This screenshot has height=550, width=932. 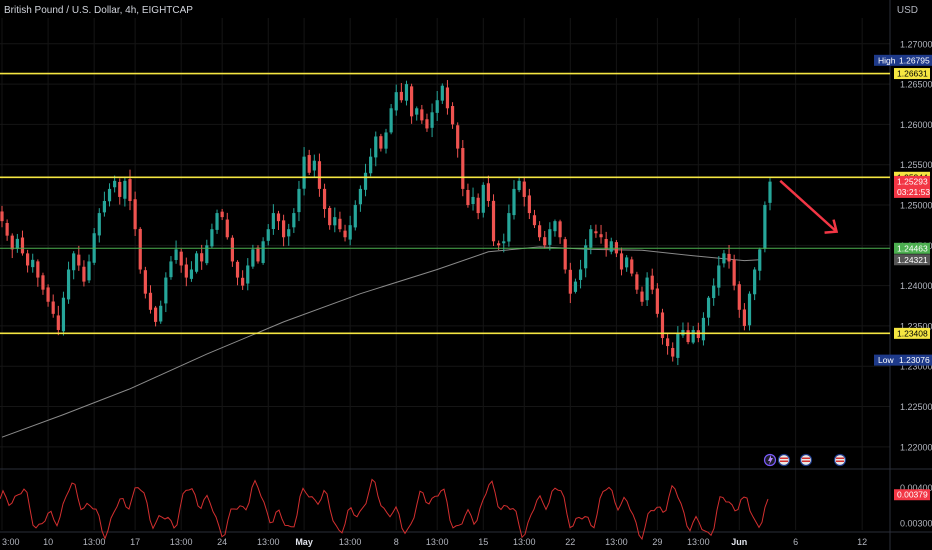 I want to click on osc-last-label: 0.00379, so click(x=912, y=495).